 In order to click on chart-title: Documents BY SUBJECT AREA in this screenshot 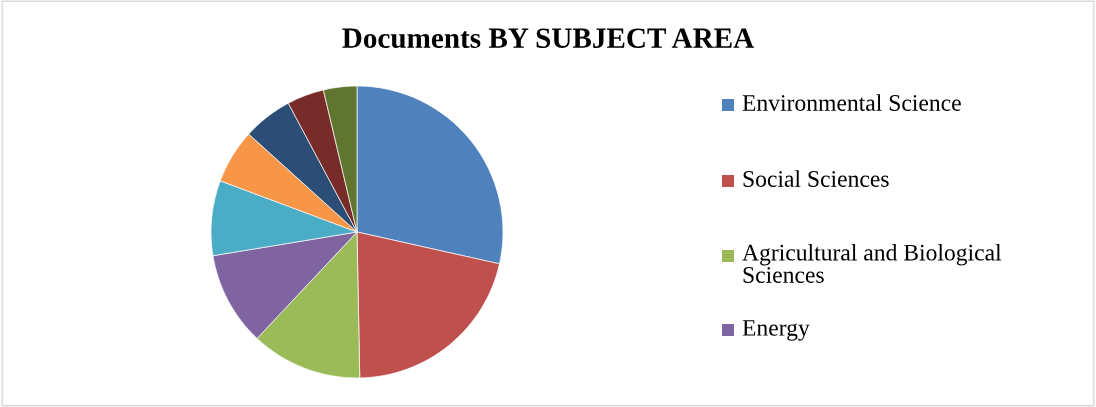, I will do `click(548, 38)`.